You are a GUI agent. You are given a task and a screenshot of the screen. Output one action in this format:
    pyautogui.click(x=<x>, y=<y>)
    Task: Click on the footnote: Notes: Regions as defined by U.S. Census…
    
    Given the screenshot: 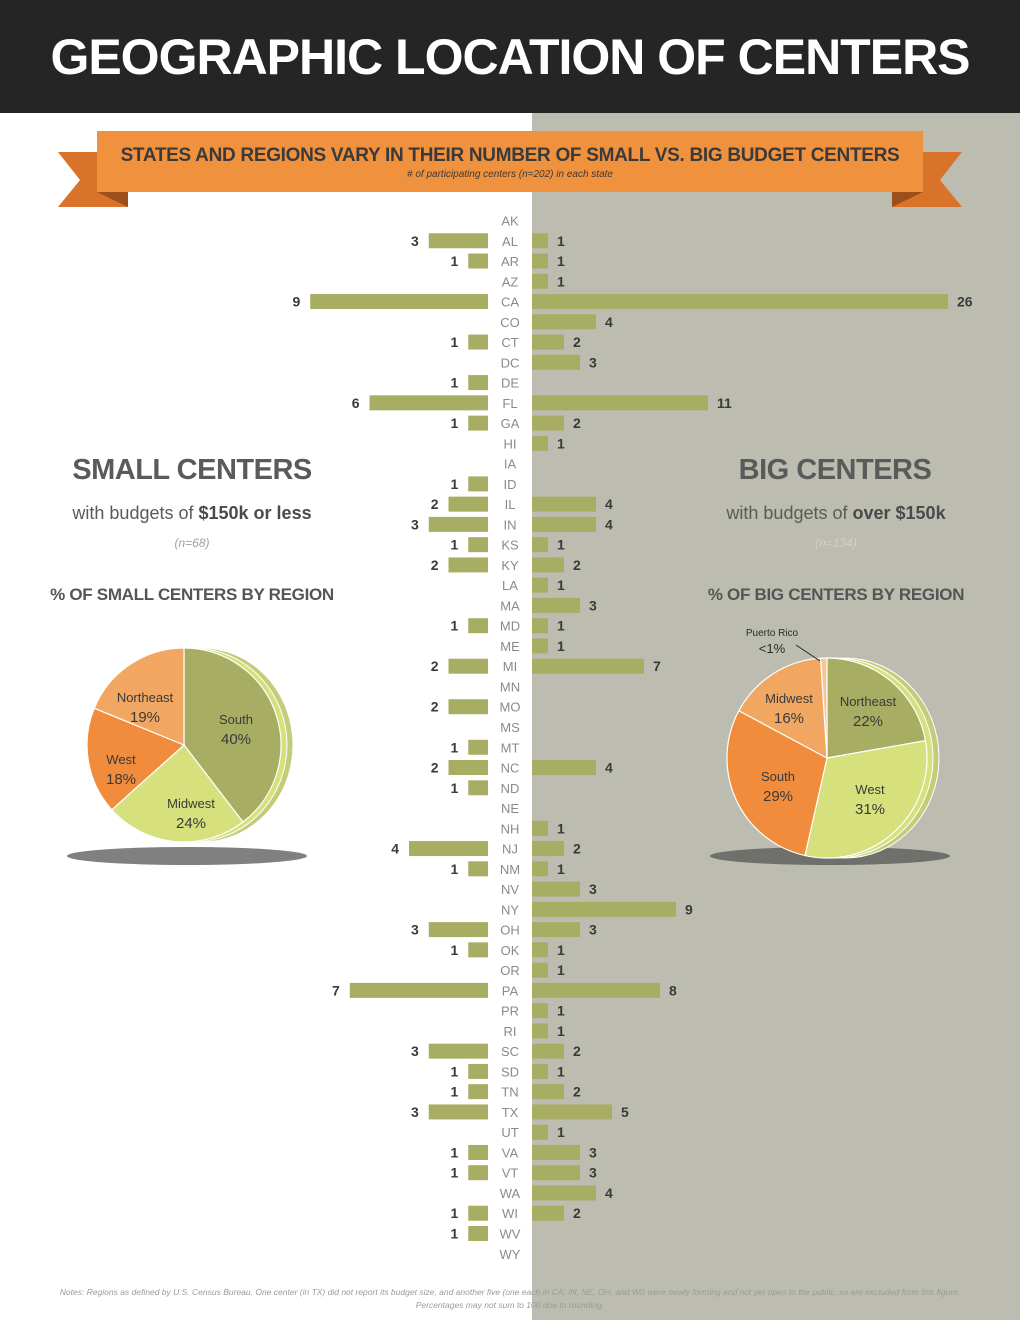 What is the action you would take?
    pyautogui.click(x=510, y=1298)
    